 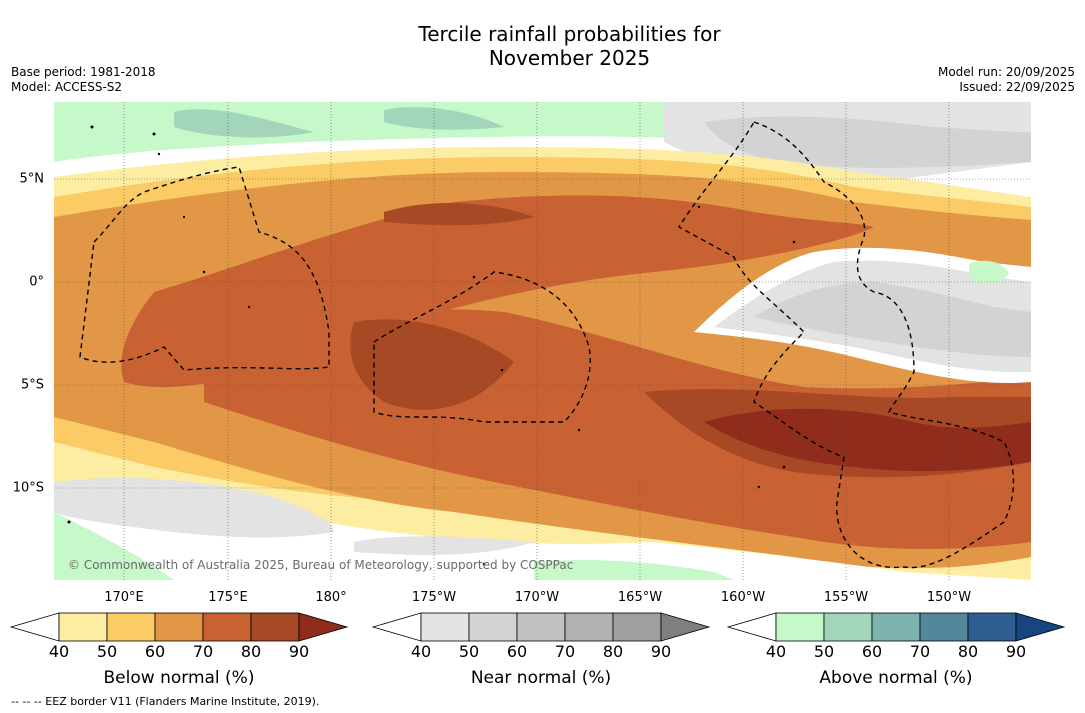 I want to click on east-wet-patch, so click(x=989, y=272).